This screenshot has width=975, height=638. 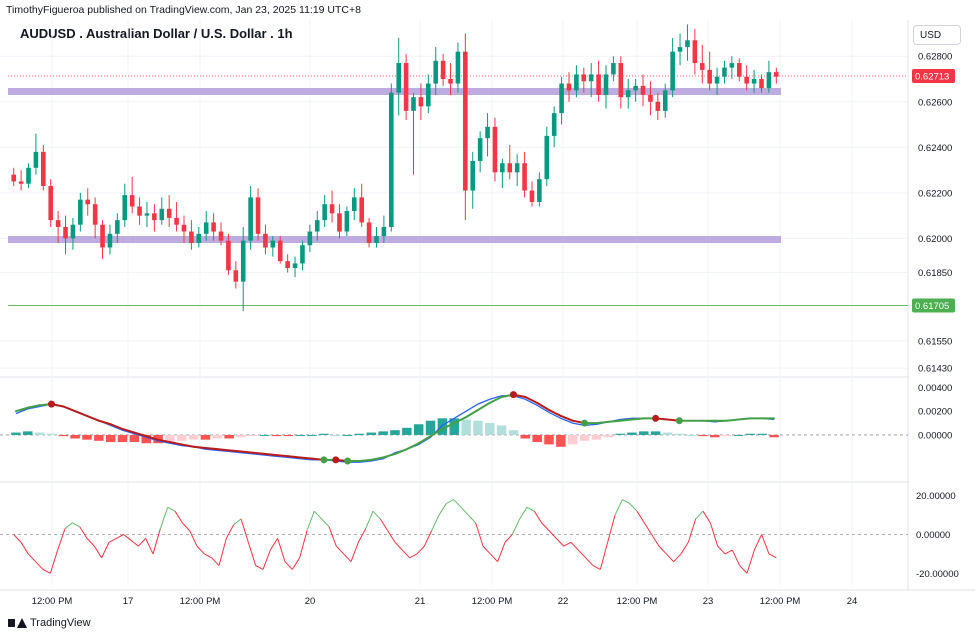 What do you see at coordinates (935, 193) in the screenshot?
I see `price-tick-label: 0.62200` at bounding box center [935, 193].